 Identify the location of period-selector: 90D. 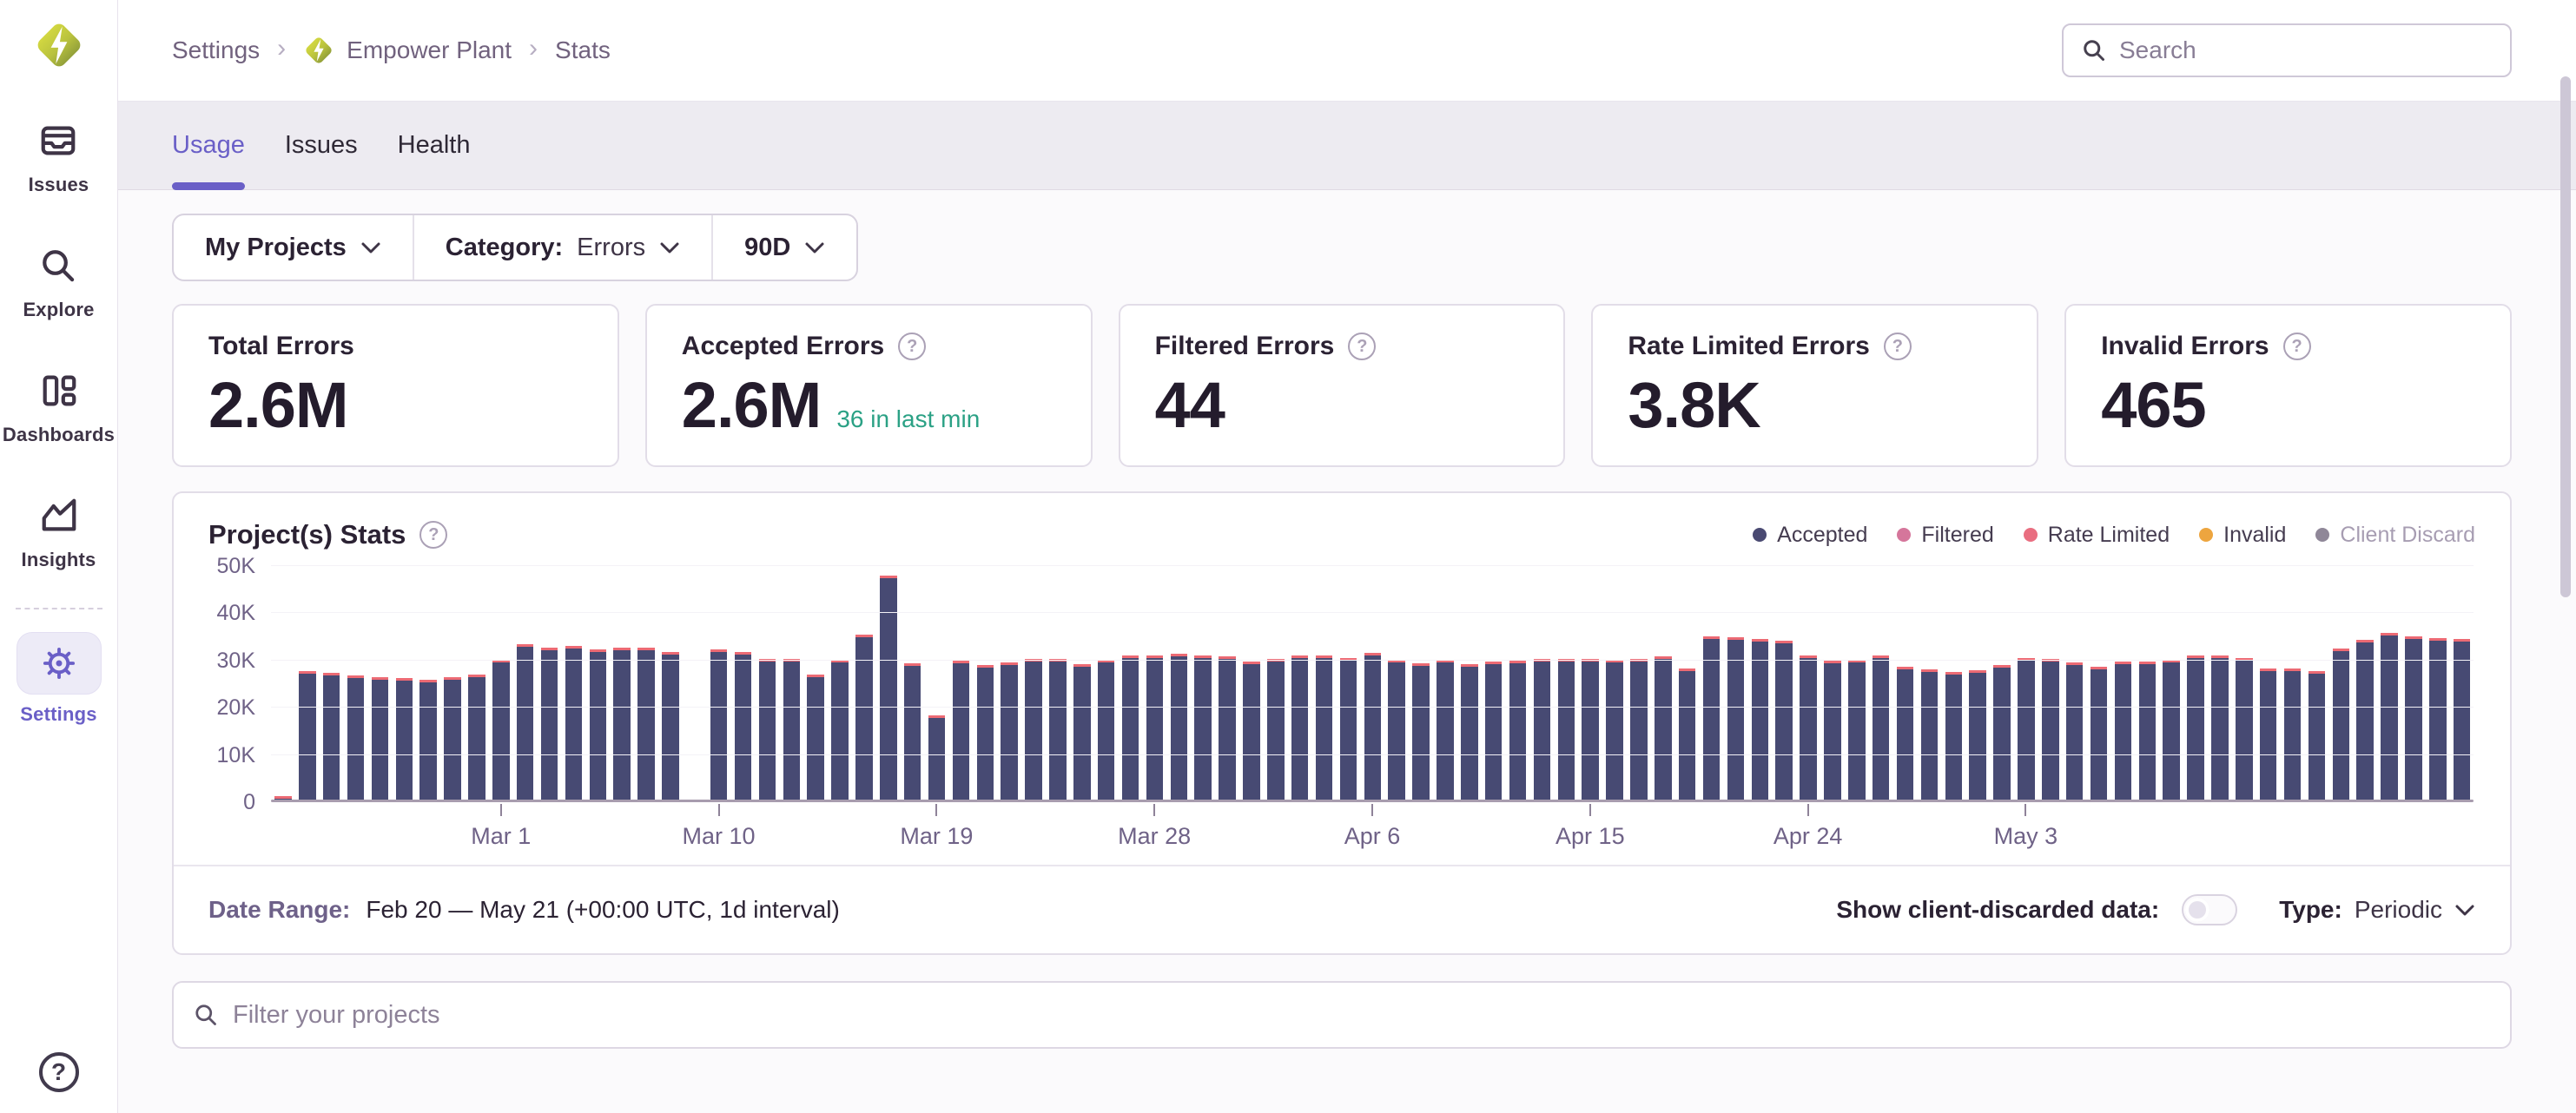
(783, 248).